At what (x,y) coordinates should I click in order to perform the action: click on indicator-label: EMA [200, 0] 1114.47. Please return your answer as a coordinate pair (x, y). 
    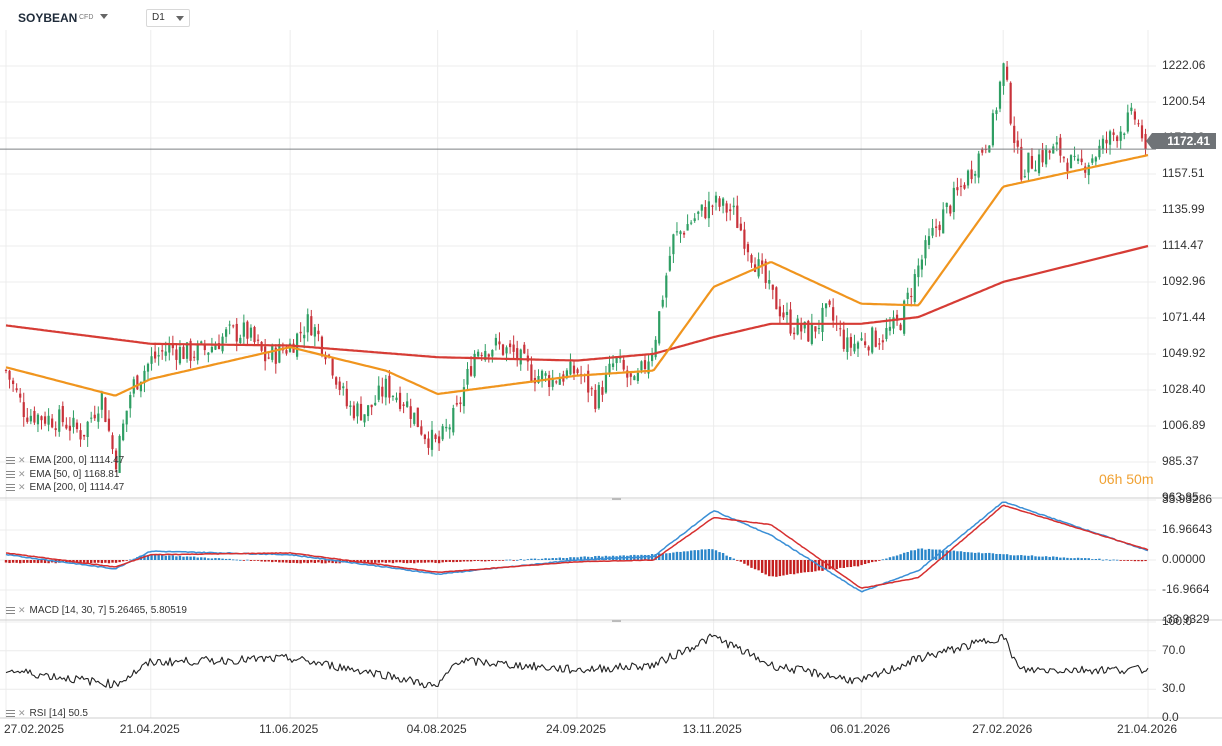
    Looking at the image, I should click on (77, 460).